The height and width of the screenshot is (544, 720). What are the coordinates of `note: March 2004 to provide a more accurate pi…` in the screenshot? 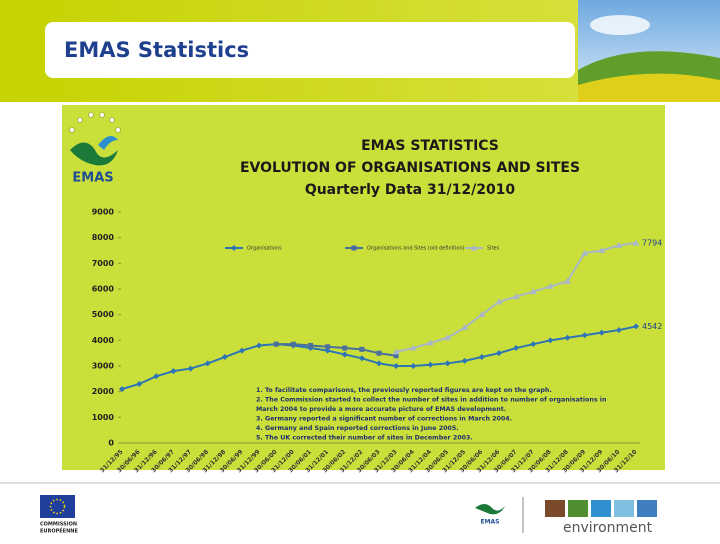 It's located at (381, 409).